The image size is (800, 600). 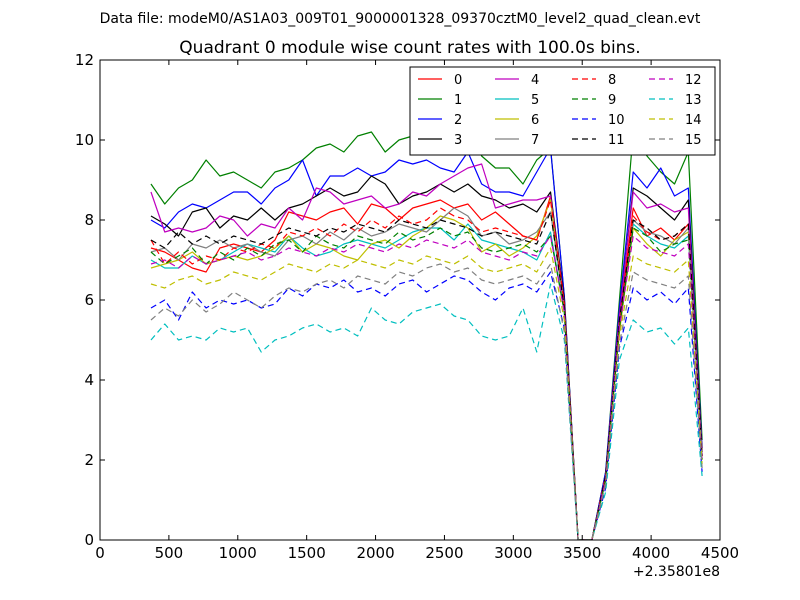 What do you see at coordinates (440, 140) in the screenshot?
I see `legend-entry-3: 3` at bounding box center [440, 140].